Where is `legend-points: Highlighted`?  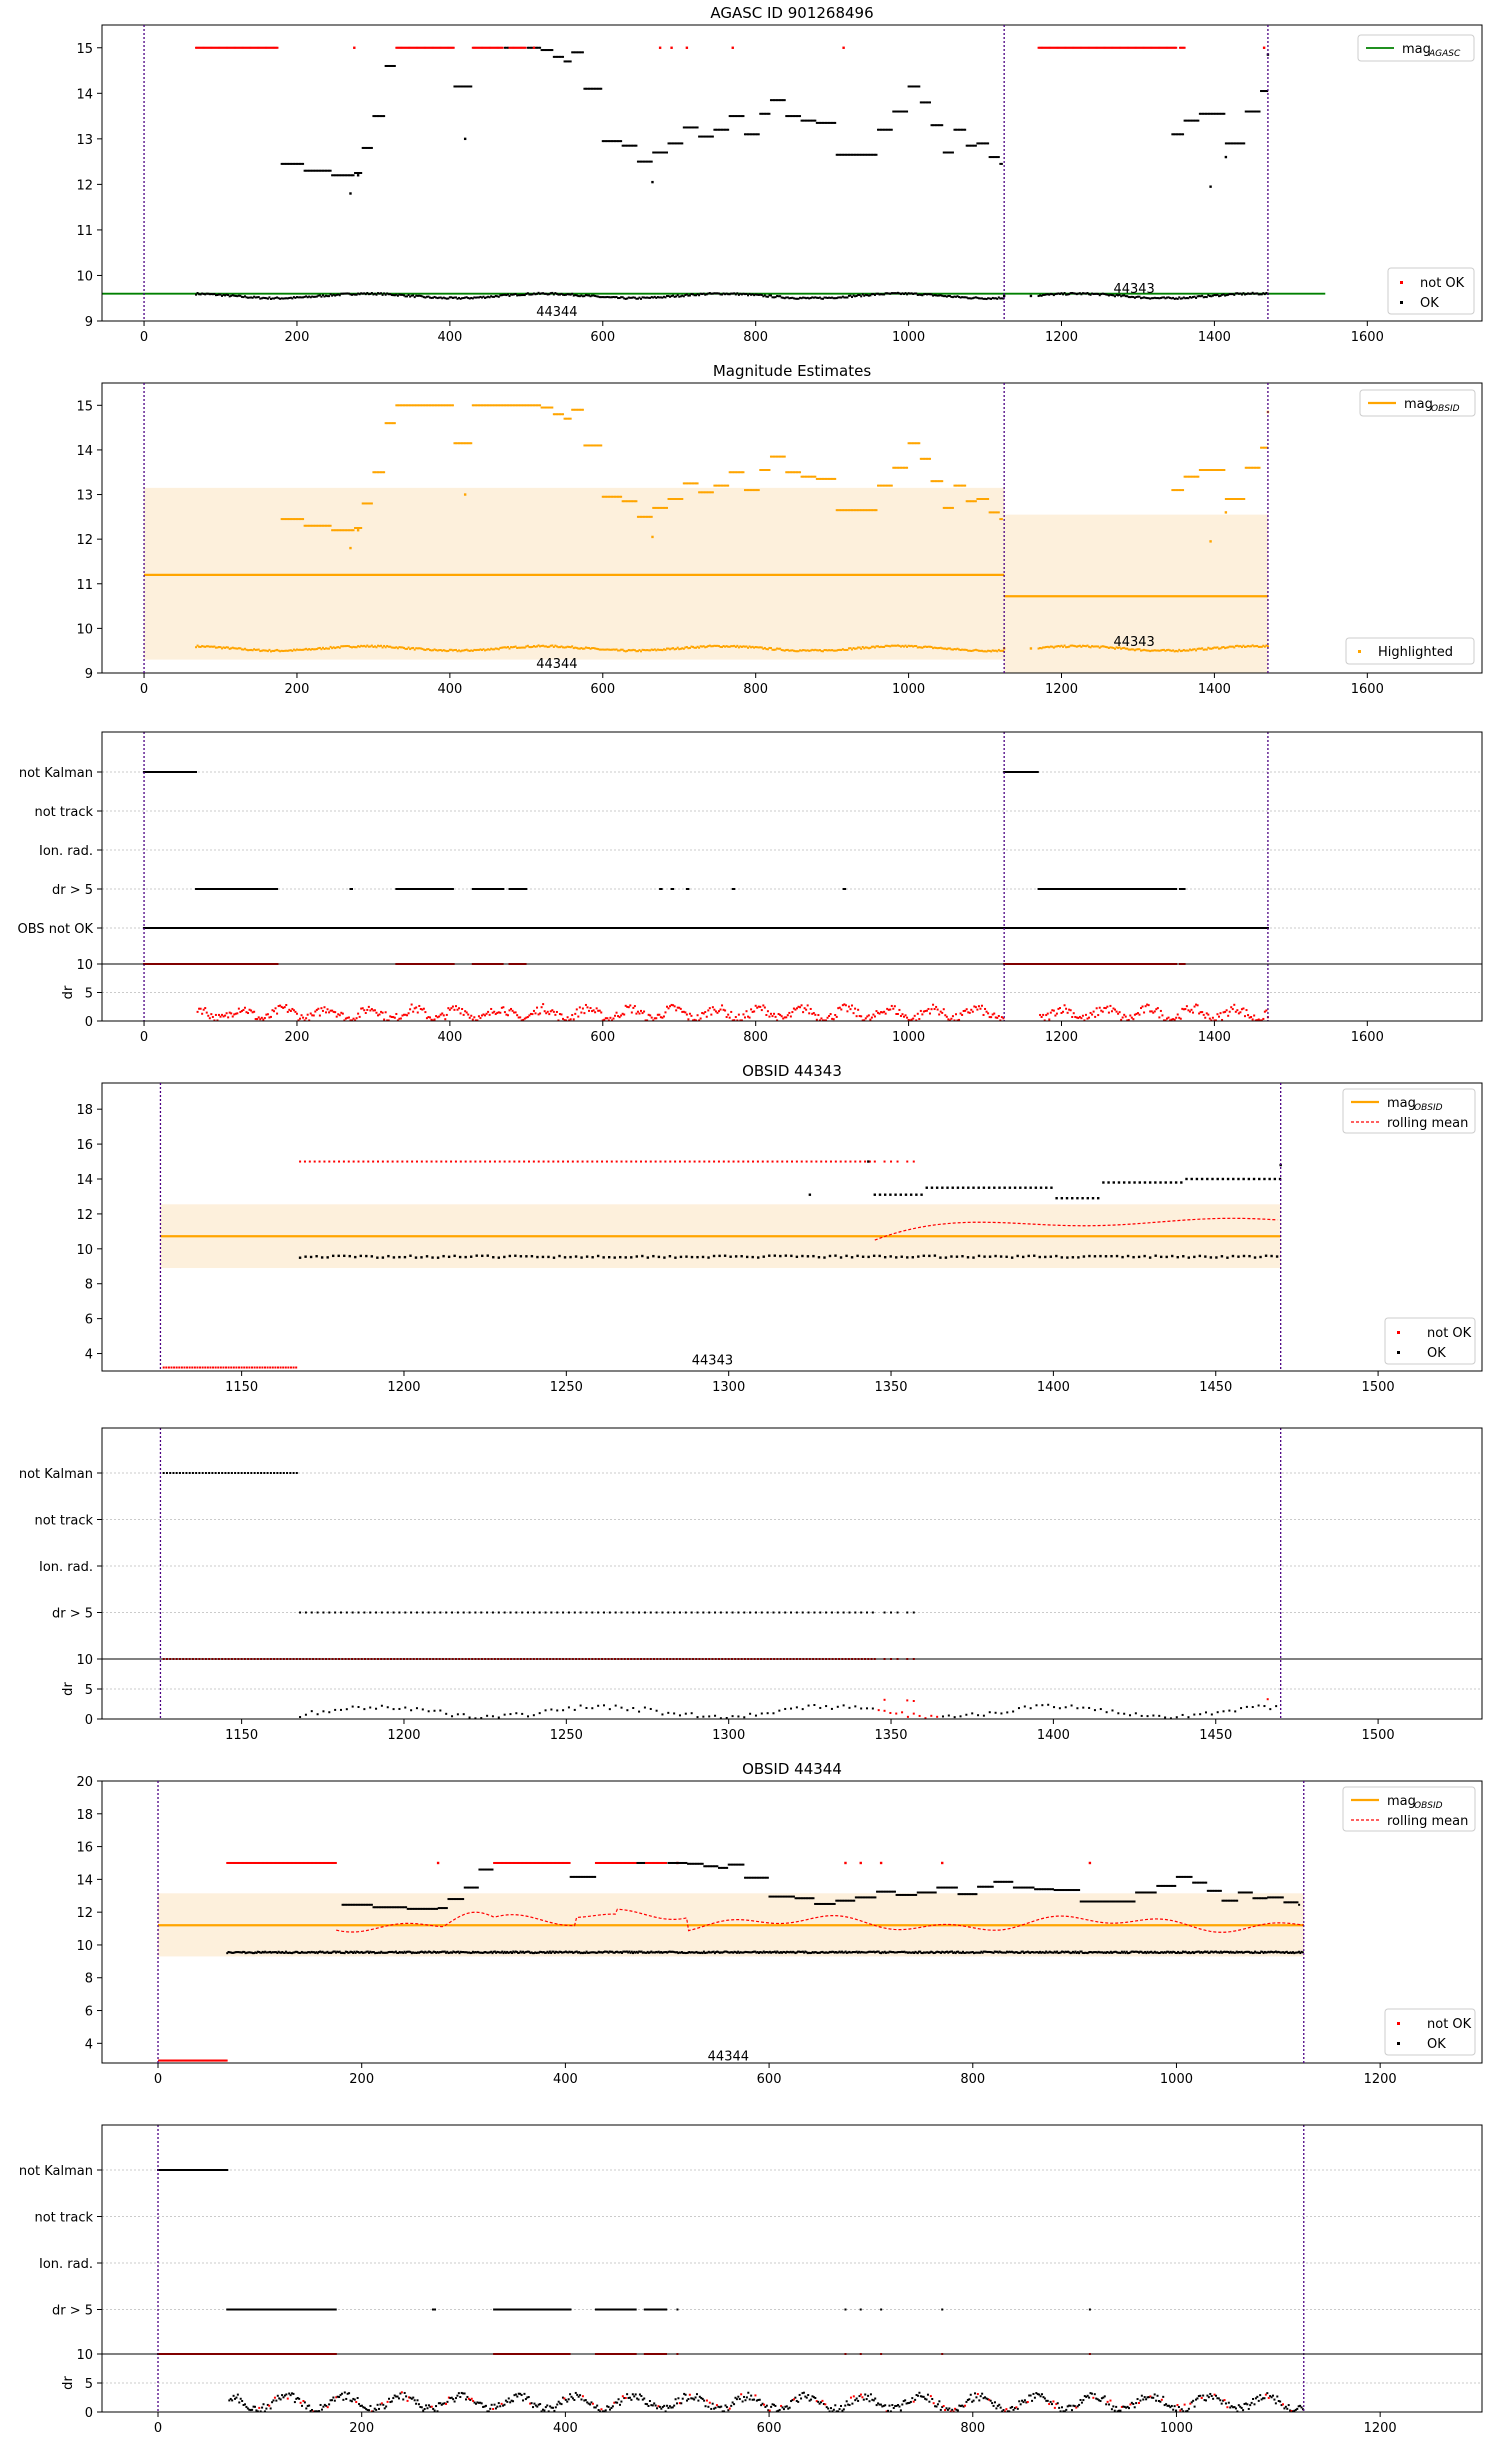 legend-points: Highlighted is located at coordinates (1410, 651).